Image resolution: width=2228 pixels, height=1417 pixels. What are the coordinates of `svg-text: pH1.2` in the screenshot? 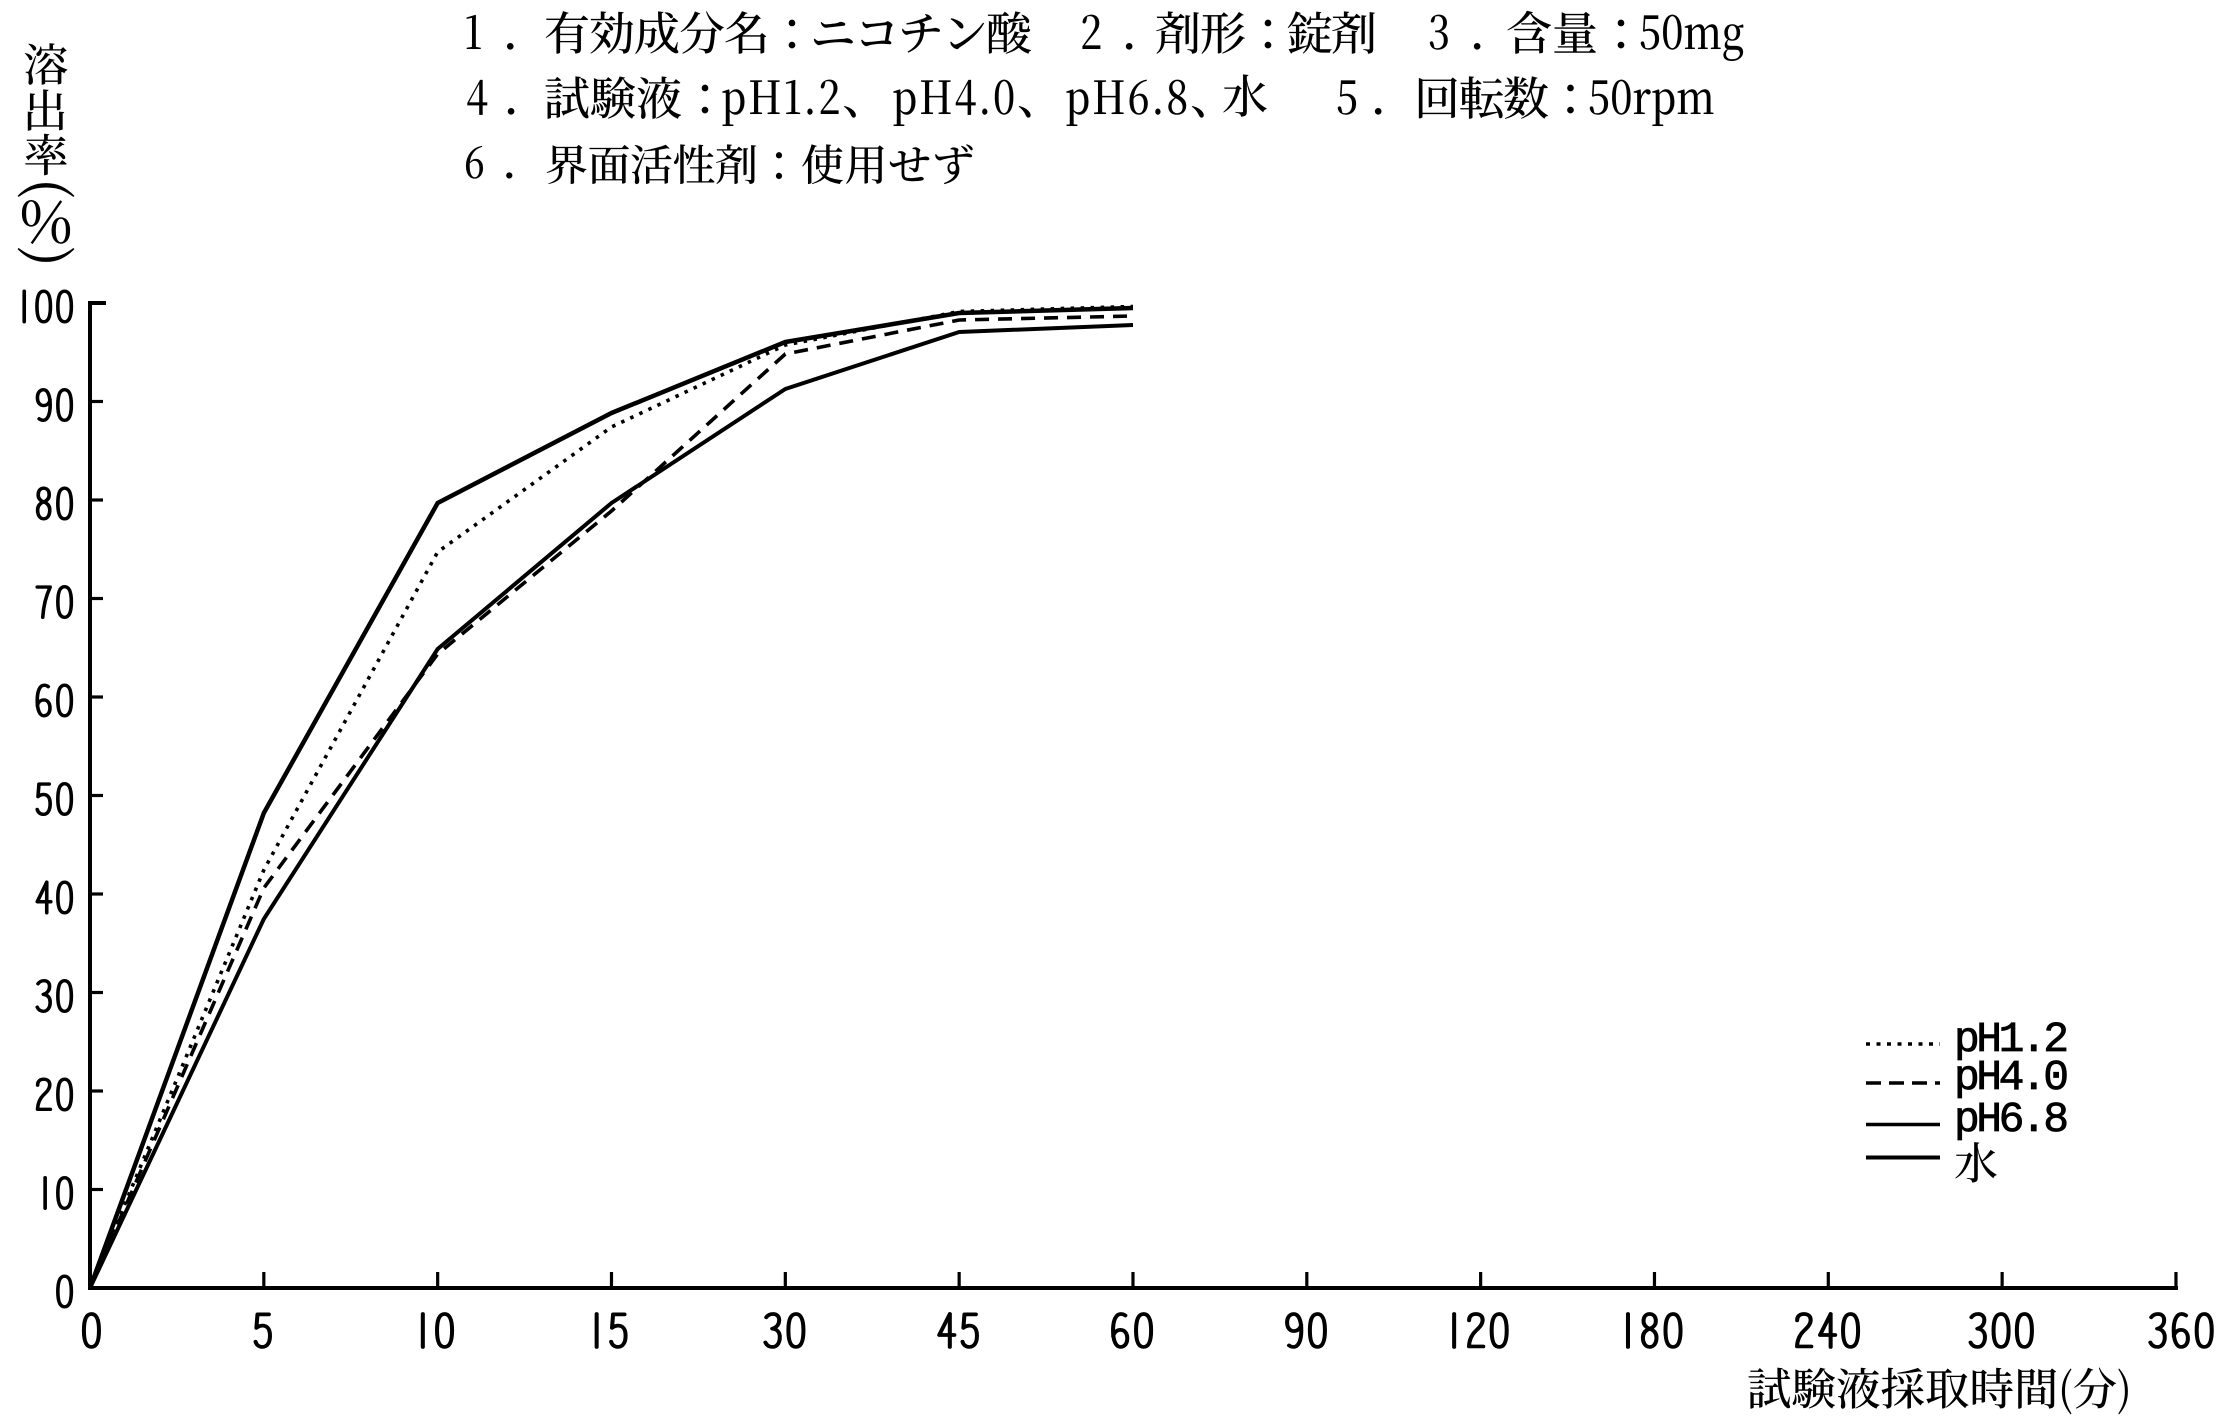 It's located at (2010, 1039).